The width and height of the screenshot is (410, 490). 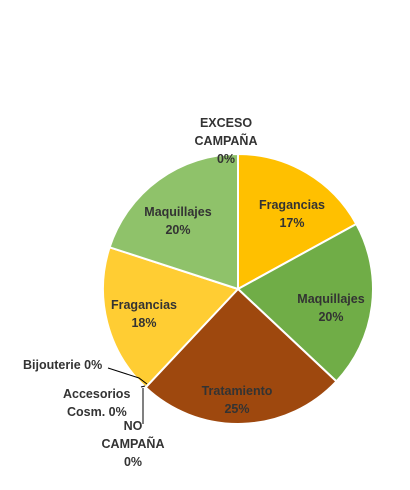 What do you see at coordinates (330, 299) in the screenshot?
I see `label-maquillajes-20-right-name: Maquillajes` at bounding box center [330, 299].